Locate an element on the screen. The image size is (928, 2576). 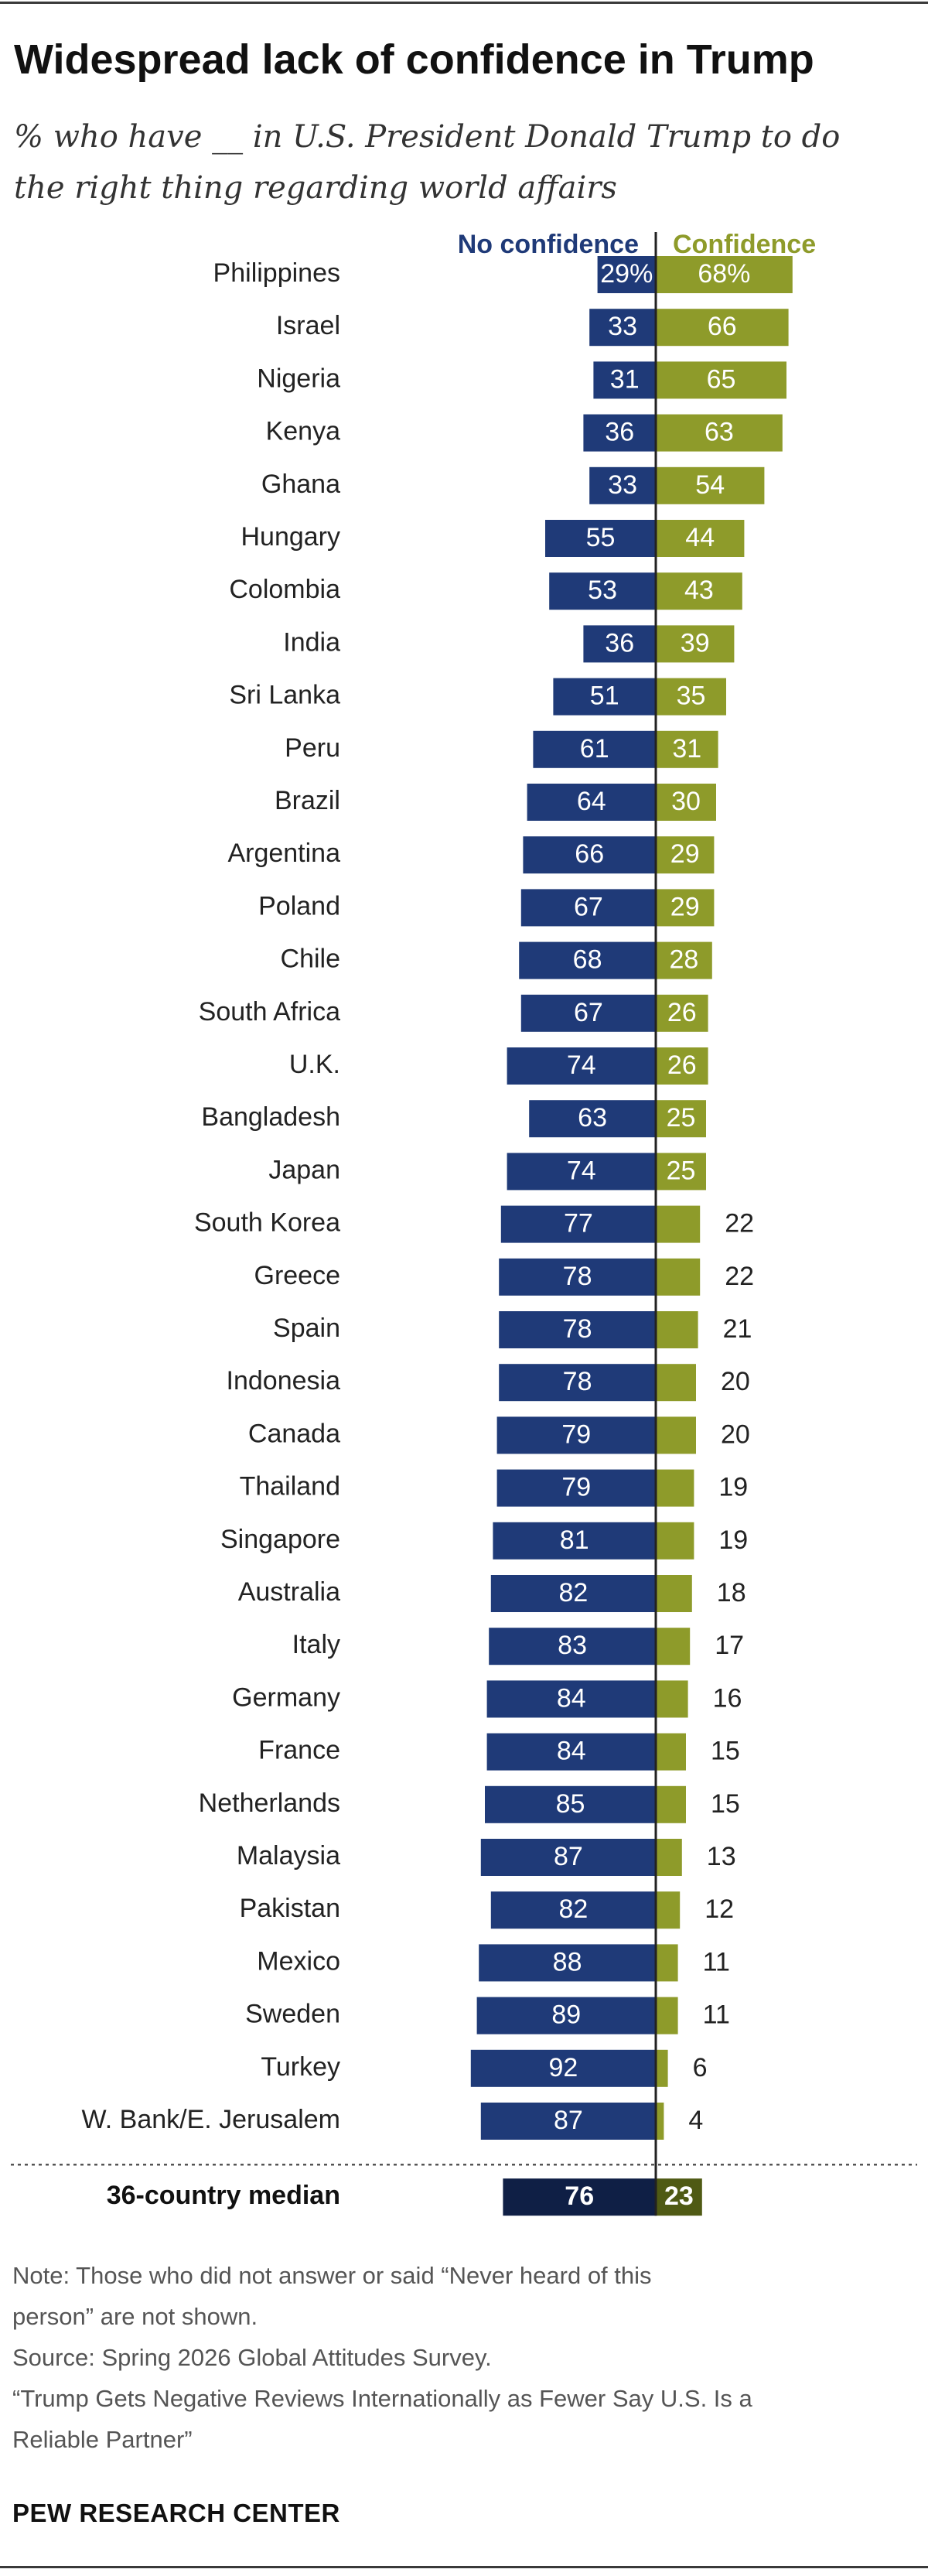
label-confidence: 25 is located at coordinates (681, 1118).